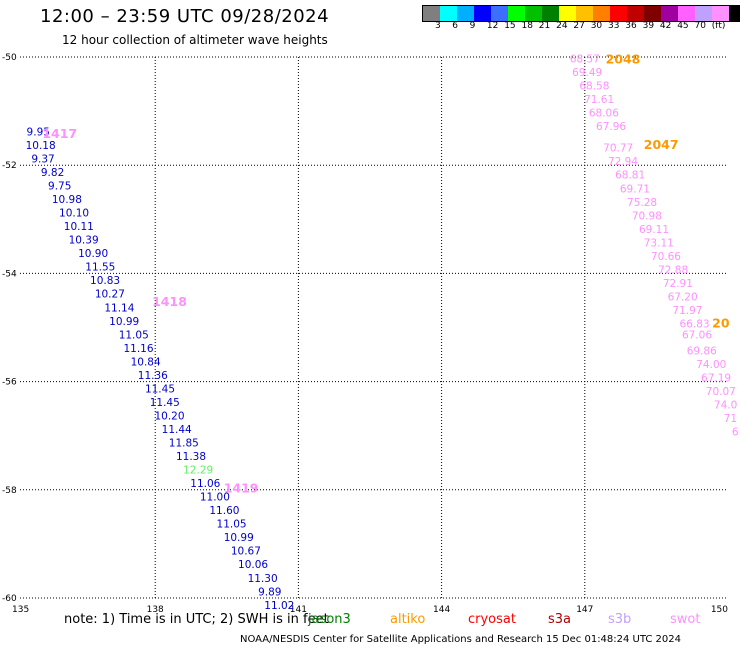 Image resolution: width=740 pixels, height=650 pixels. What do you see at coordinates (93, 254) in the screenshot?
I see `wave-height-label: 10.90` at bounding box center [93, 254].